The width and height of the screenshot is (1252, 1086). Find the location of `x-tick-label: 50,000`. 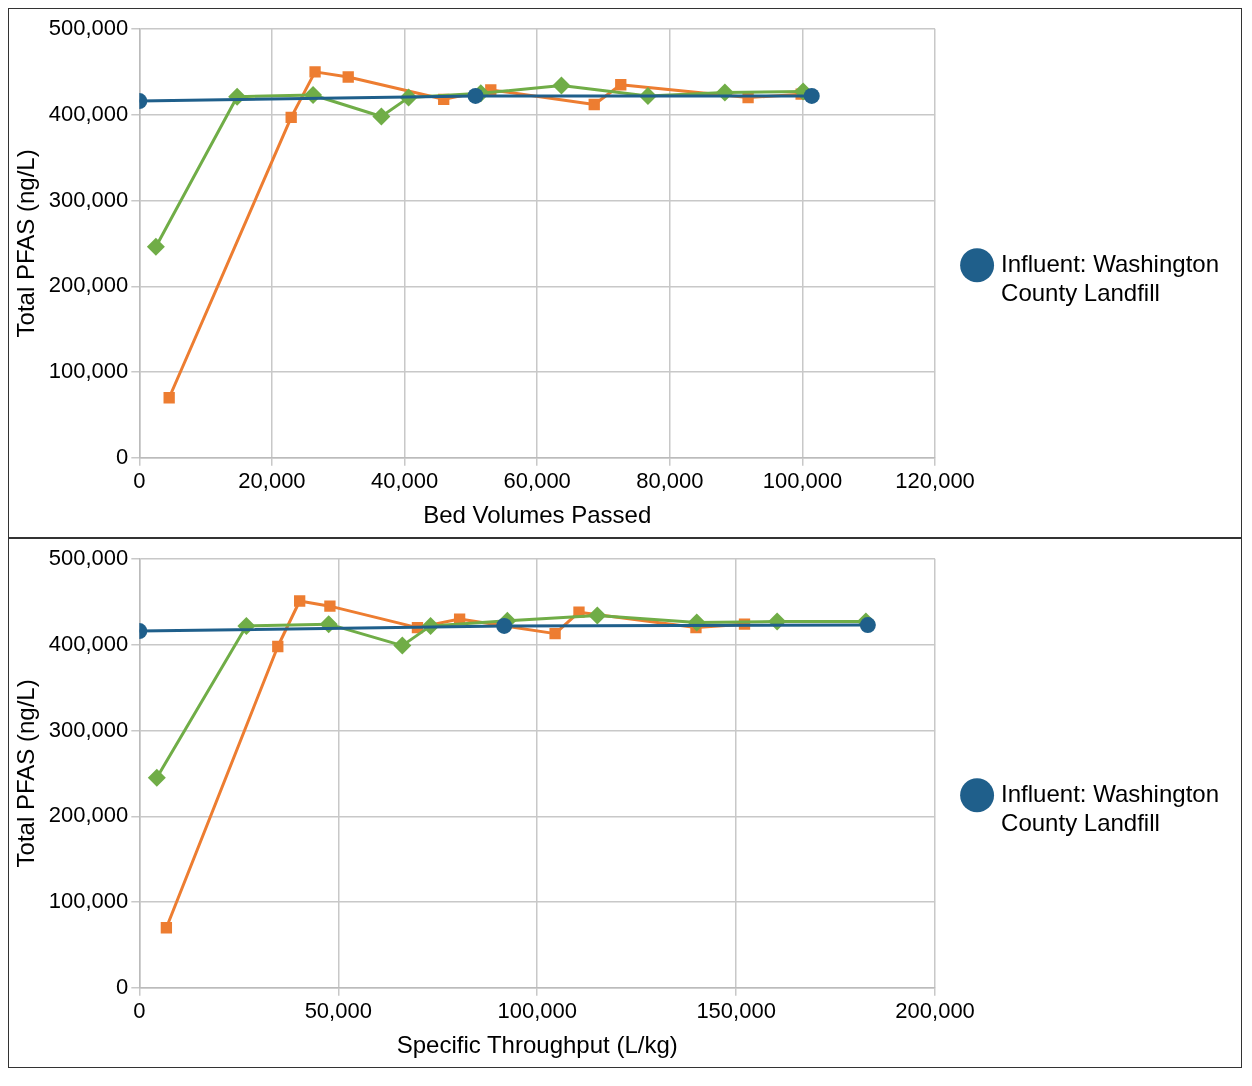

x-tick-label: 50,000 is located at coordinates (338, 1011).